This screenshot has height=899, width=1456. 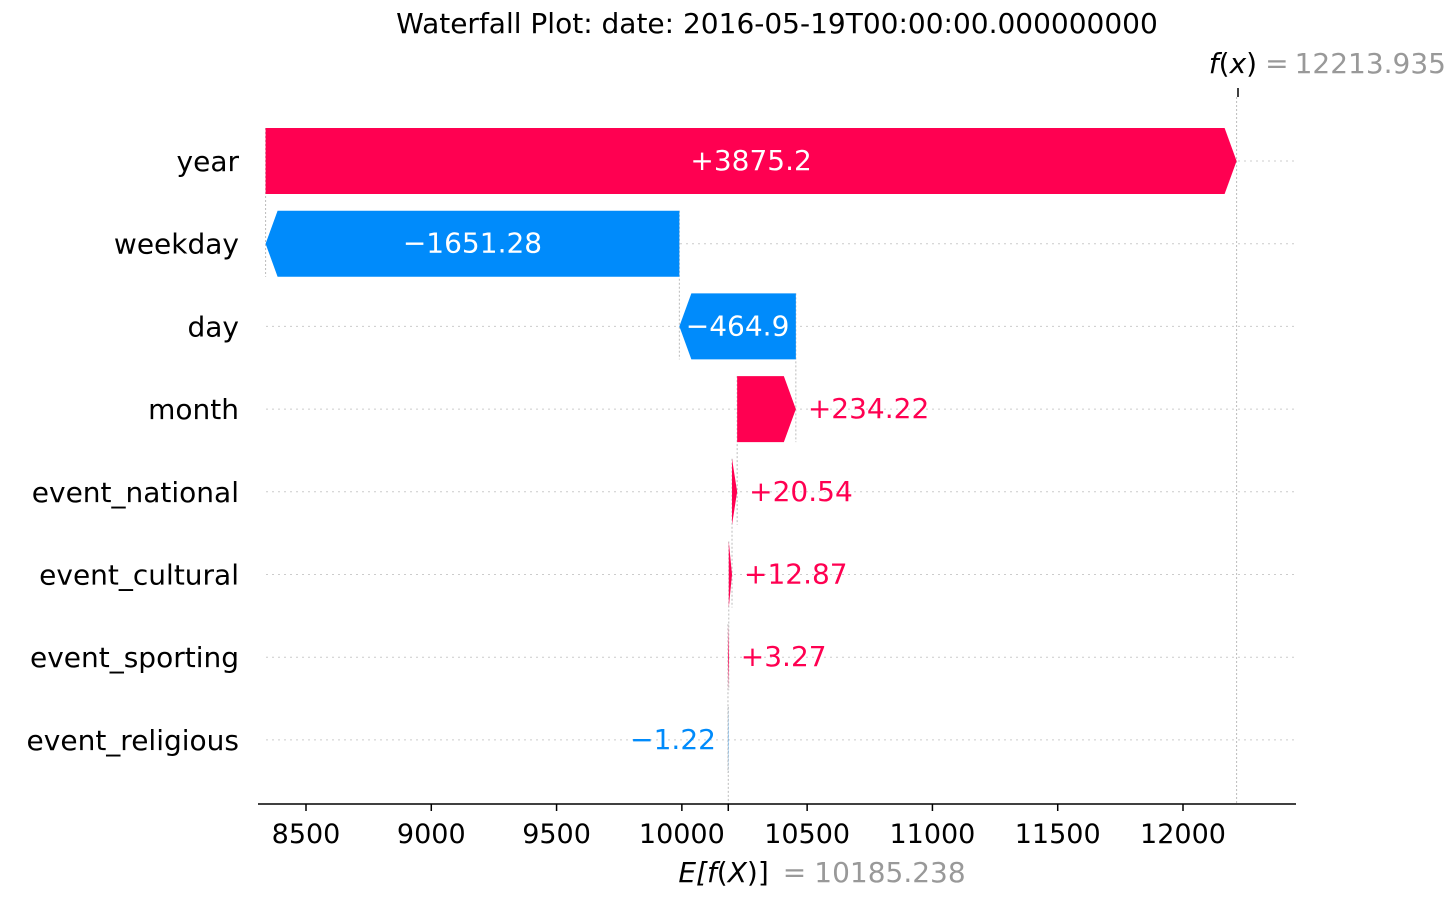 I want to click on bar-event_national, so click(x=735, y=491).